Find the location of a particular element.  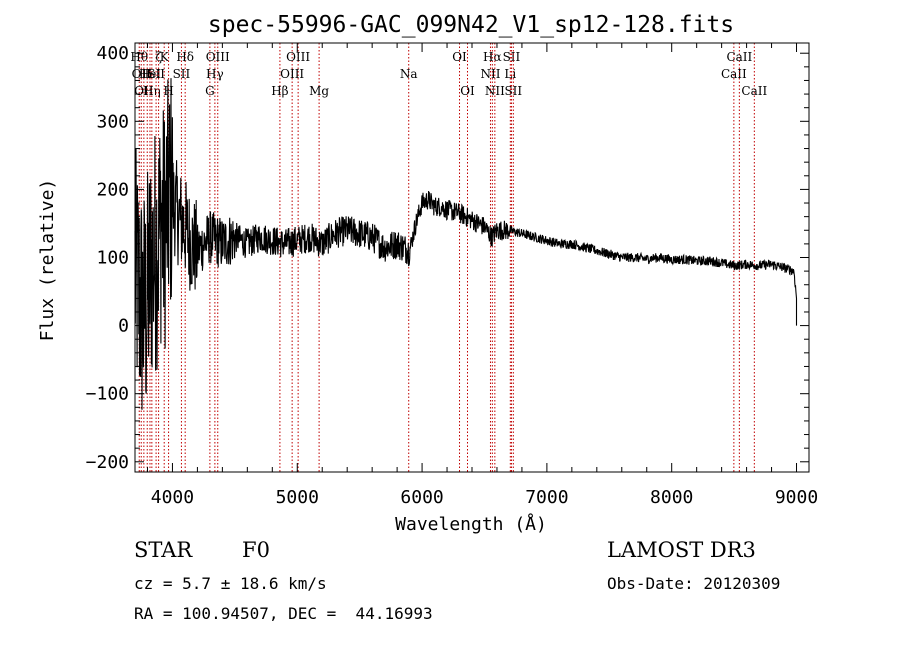

spectral-line-label: Mg is located at coordinates (319, 91).